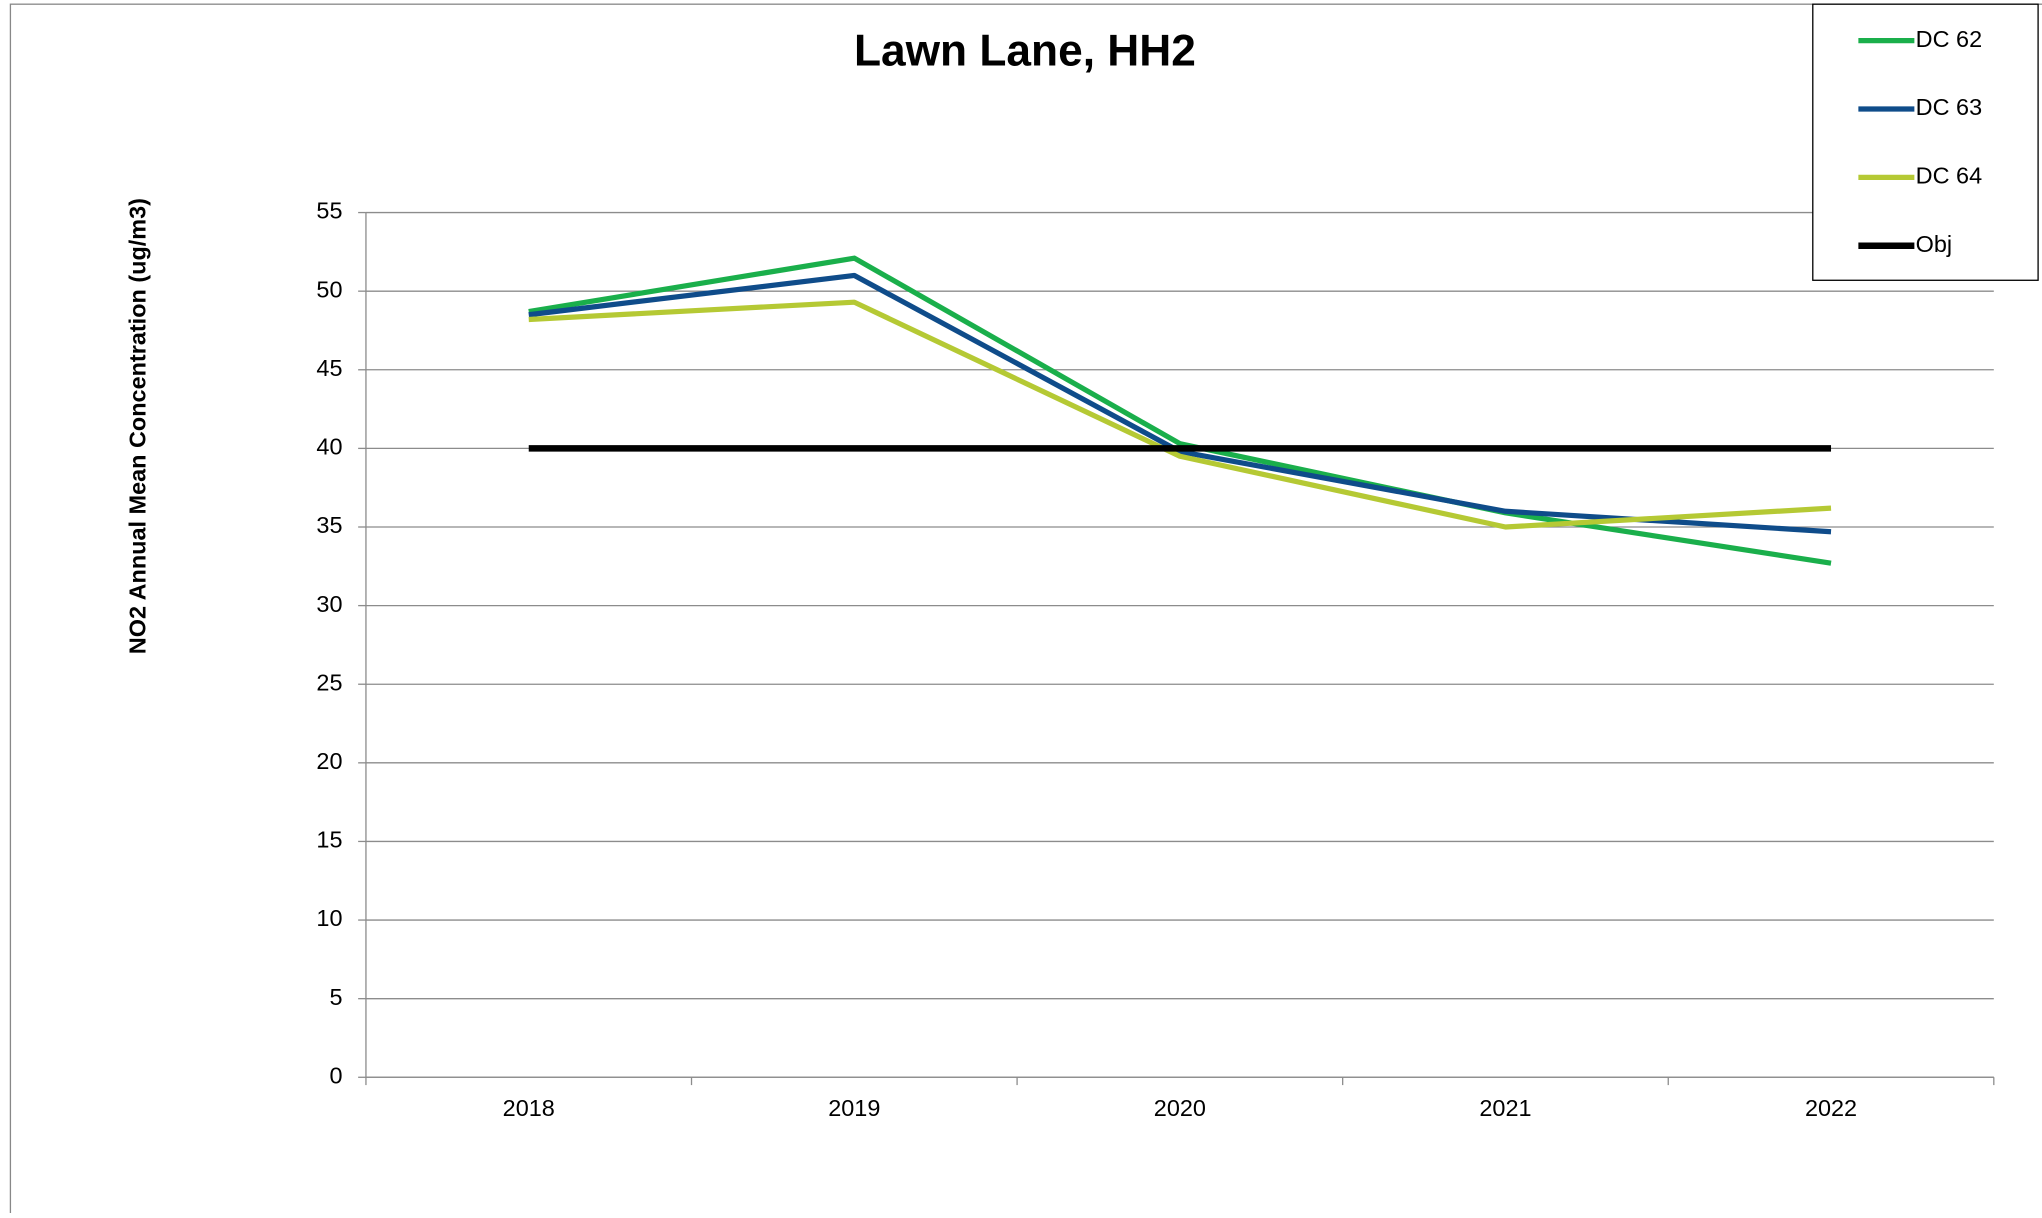  Describe the element at coordinates (329, 211) in the screenshot. I see `y-tick-label: 55` at that location.